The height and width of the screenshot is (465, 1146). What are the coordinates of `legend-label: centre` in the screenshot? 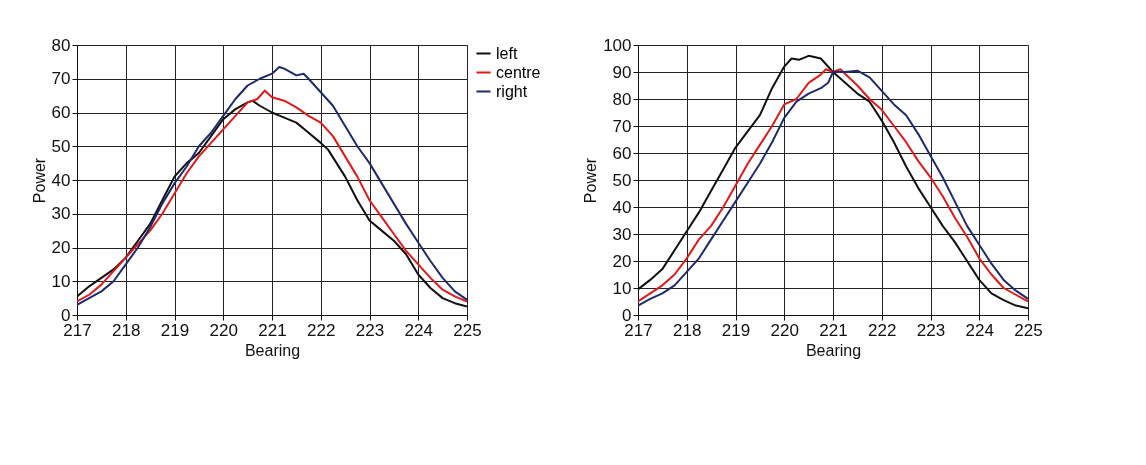 It's located at (518, 72).